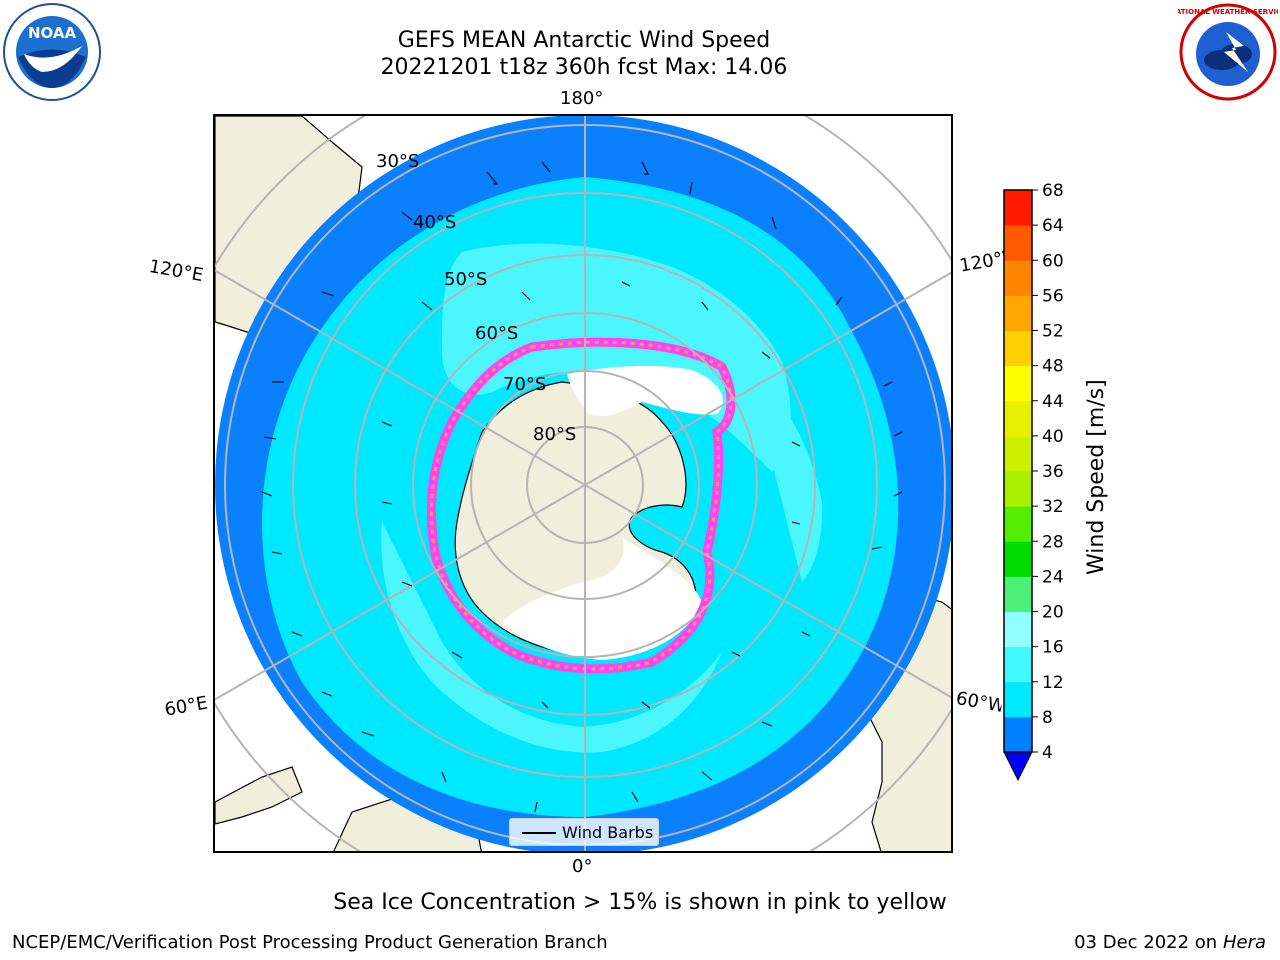 This screenshot has width=1280, height=960. I want to click on lat-label-40: 40°S, so click(435, 222).